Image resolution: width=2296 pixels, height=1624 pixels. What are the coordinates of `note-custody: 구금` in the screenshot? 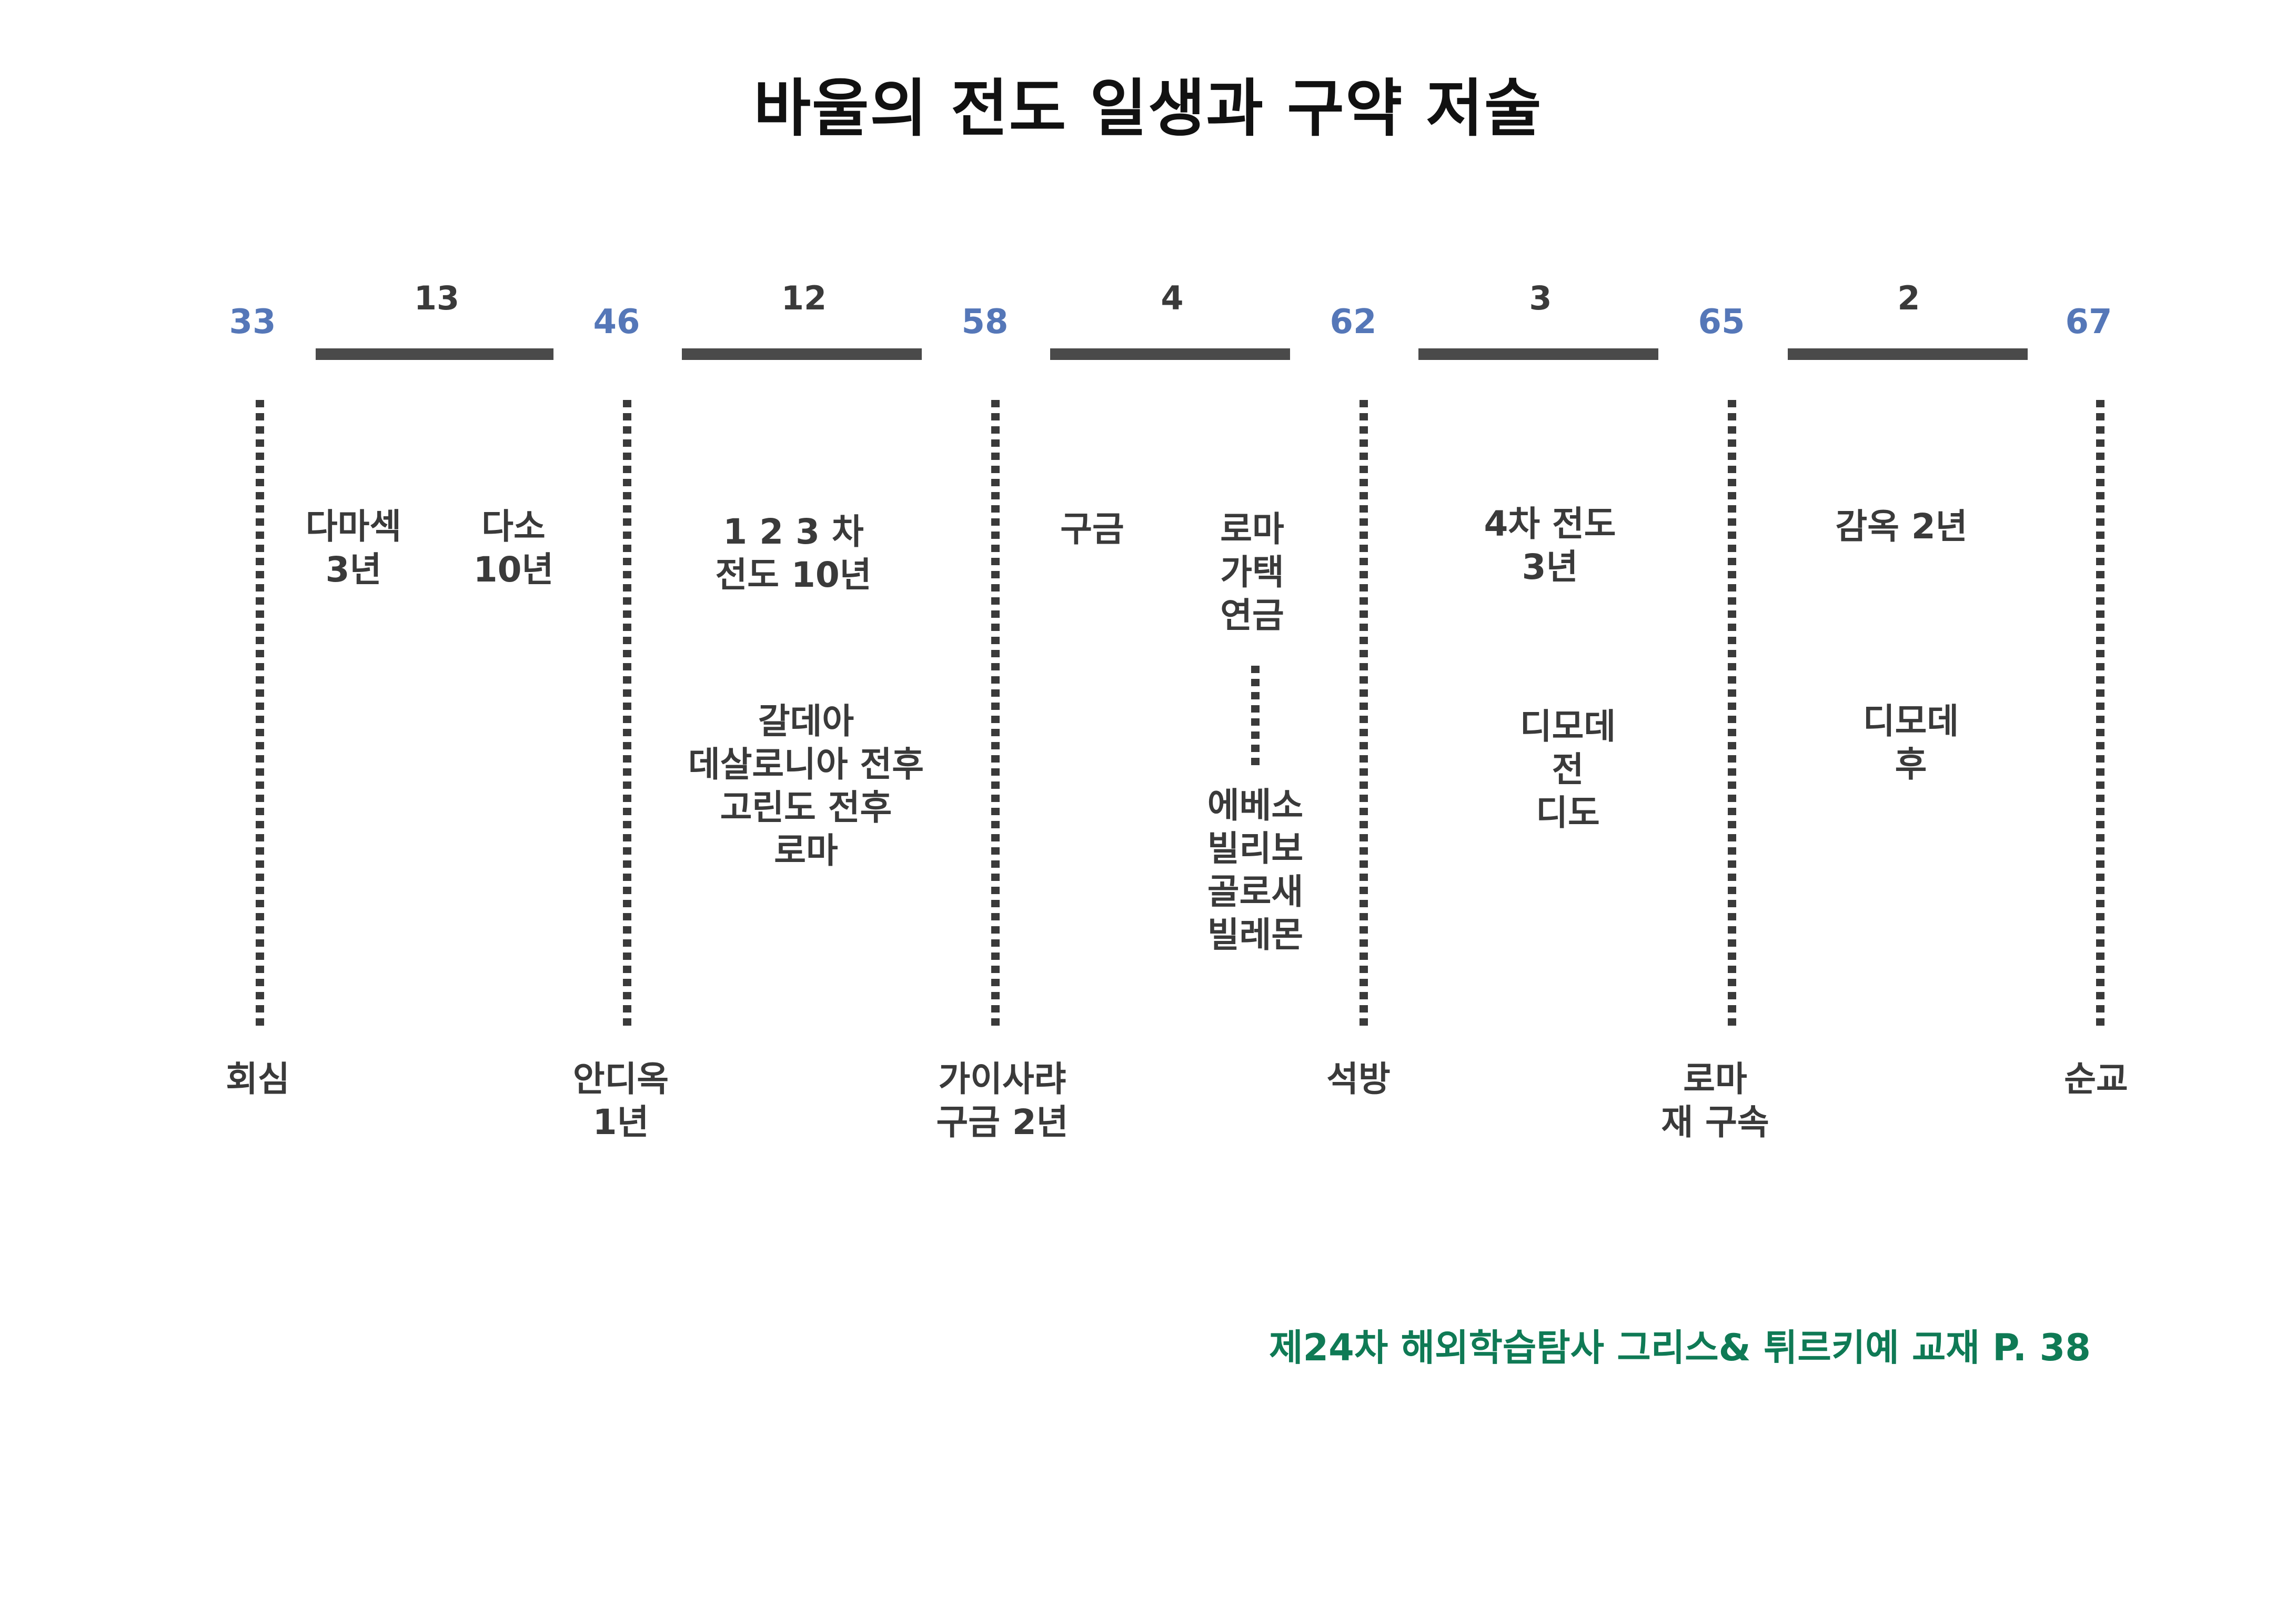 It's located at (1092, 529).